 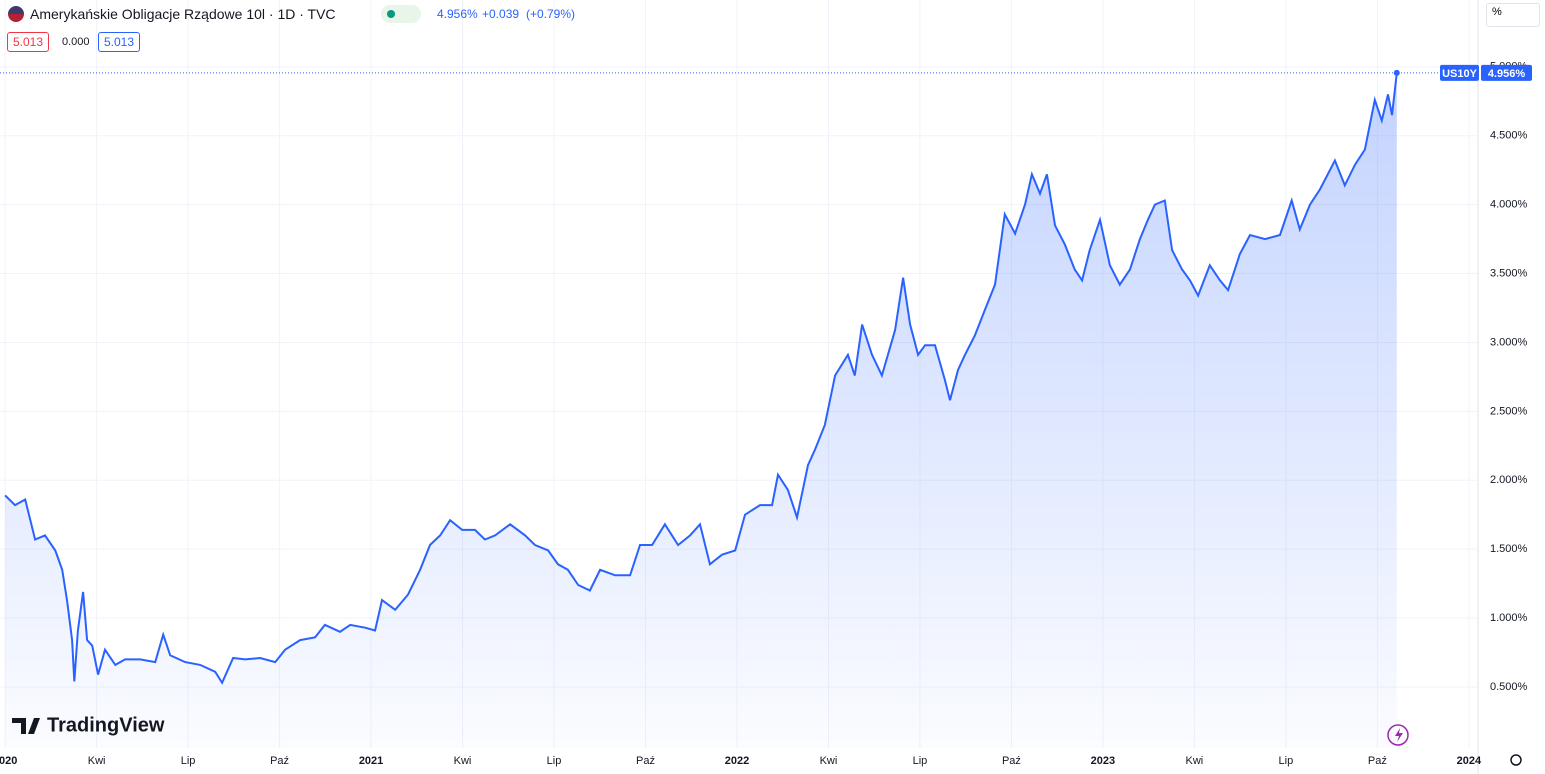 I want to click on settings-icon, so click(x=1516, y=760).